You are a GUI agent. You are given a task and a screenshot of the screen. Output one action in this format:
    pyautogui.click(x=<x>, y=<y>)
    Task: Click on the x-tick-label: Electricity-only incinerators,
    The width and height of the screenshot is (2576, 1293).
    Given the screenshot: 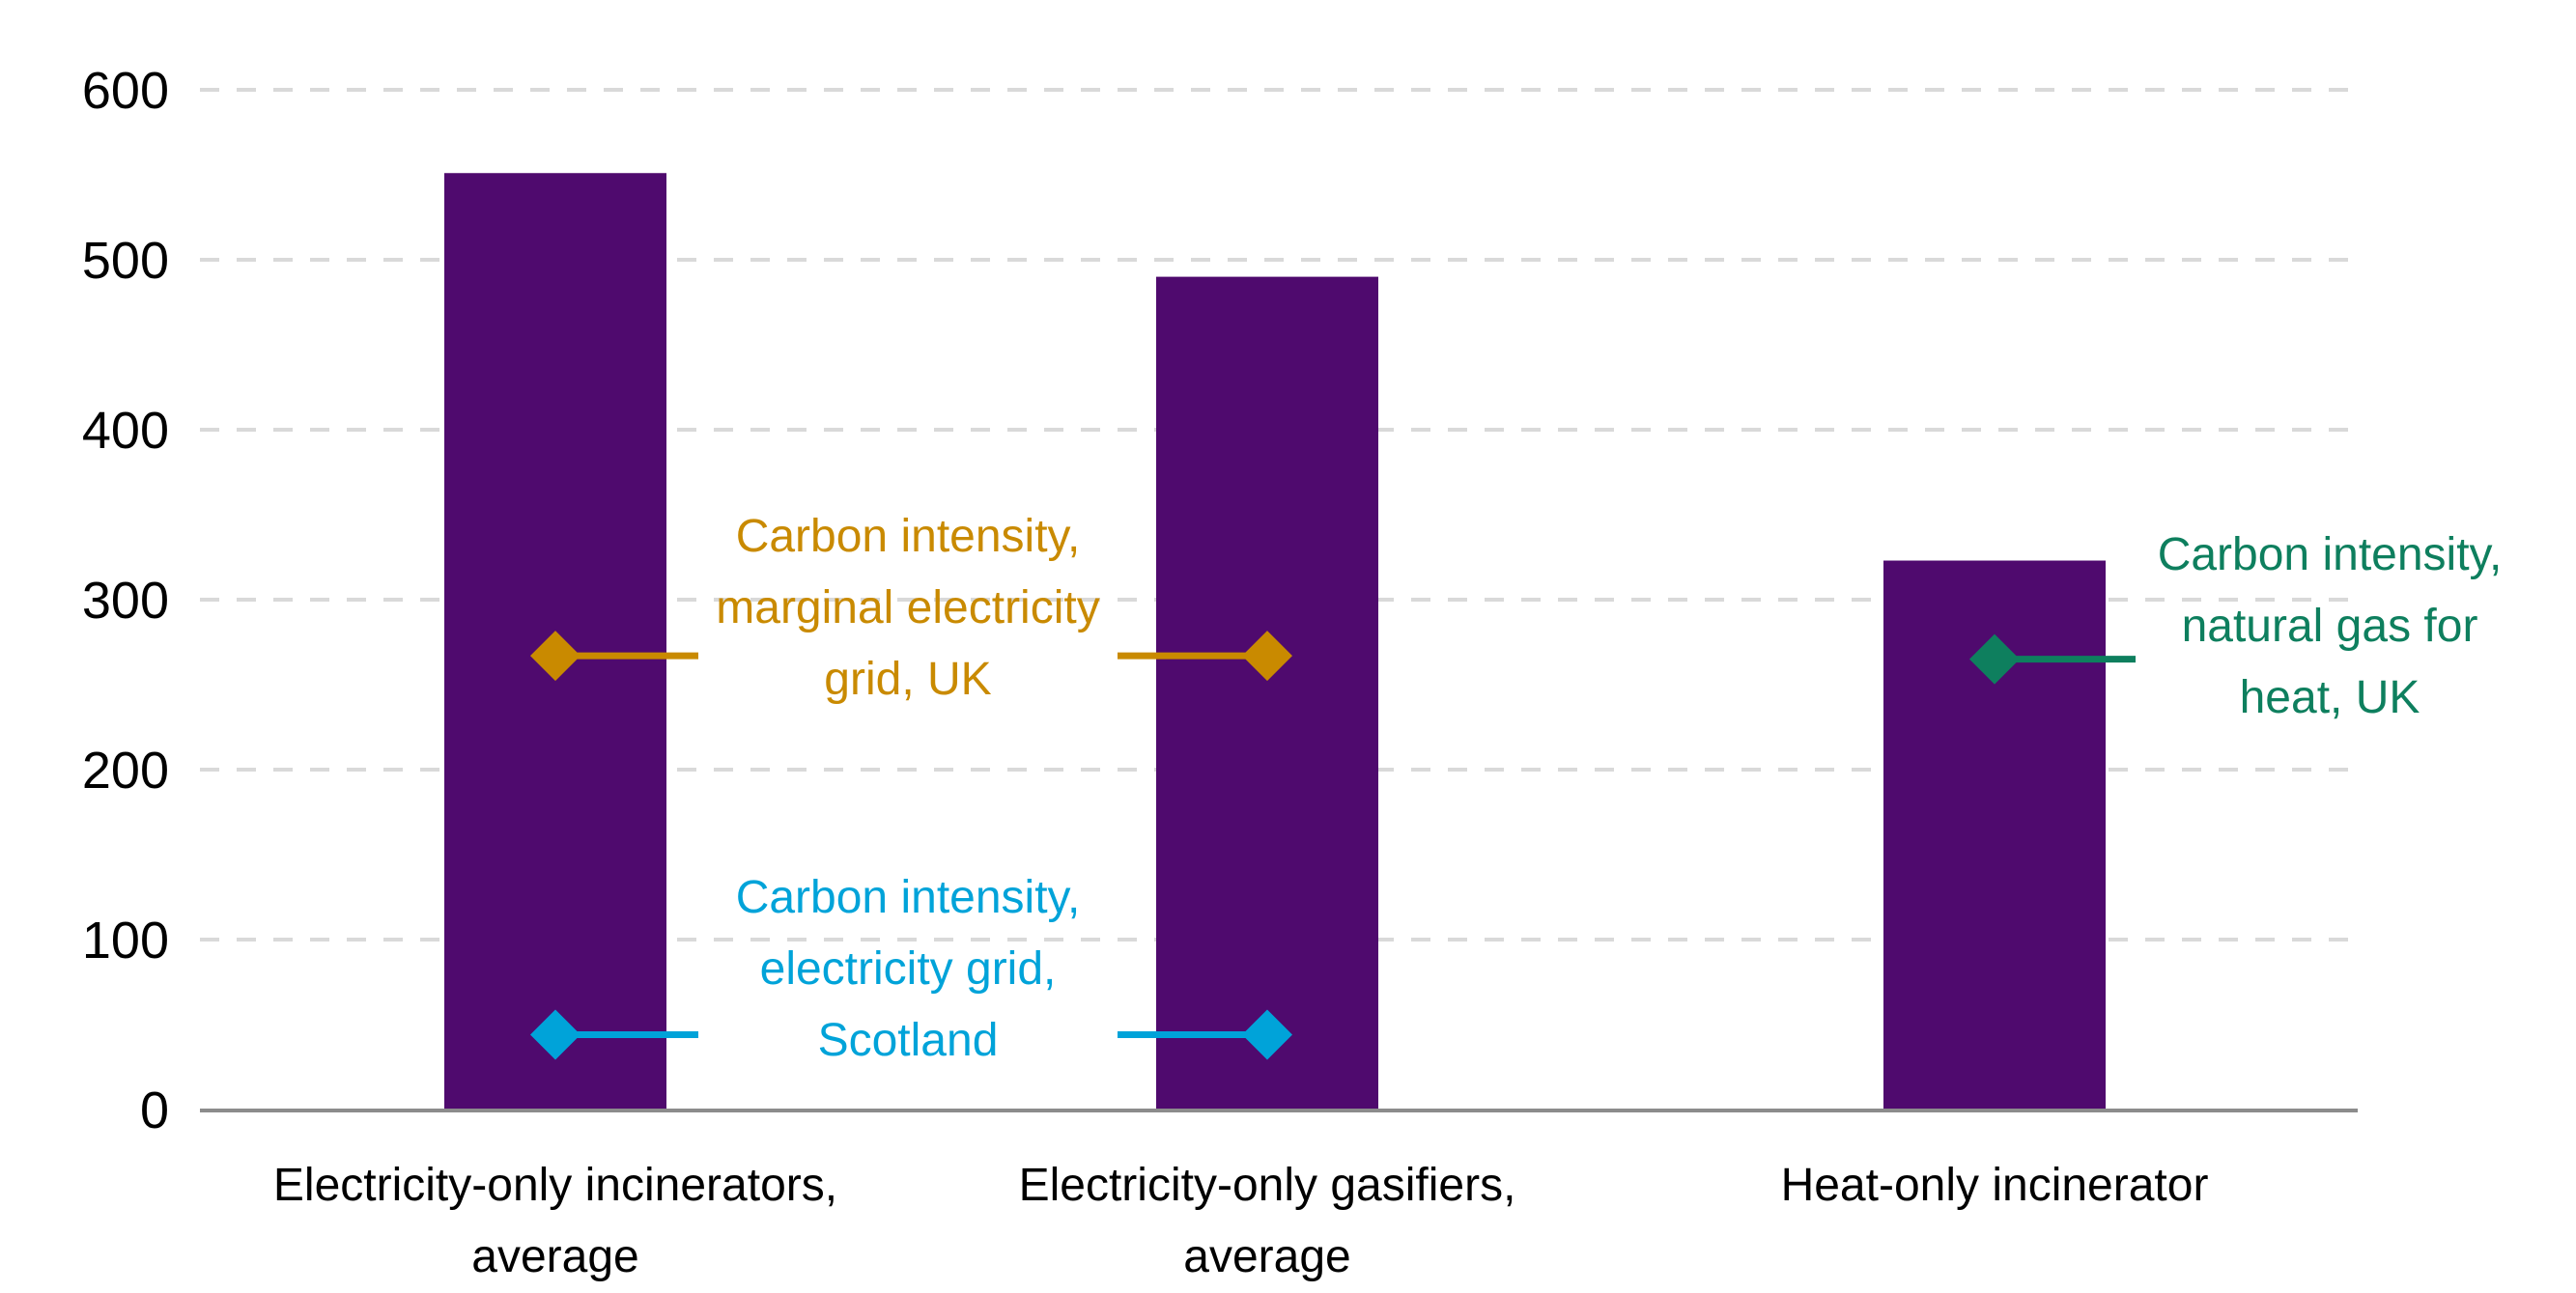 What is the action you would take?
    pyautogui.click(x=555, y=1186)
    